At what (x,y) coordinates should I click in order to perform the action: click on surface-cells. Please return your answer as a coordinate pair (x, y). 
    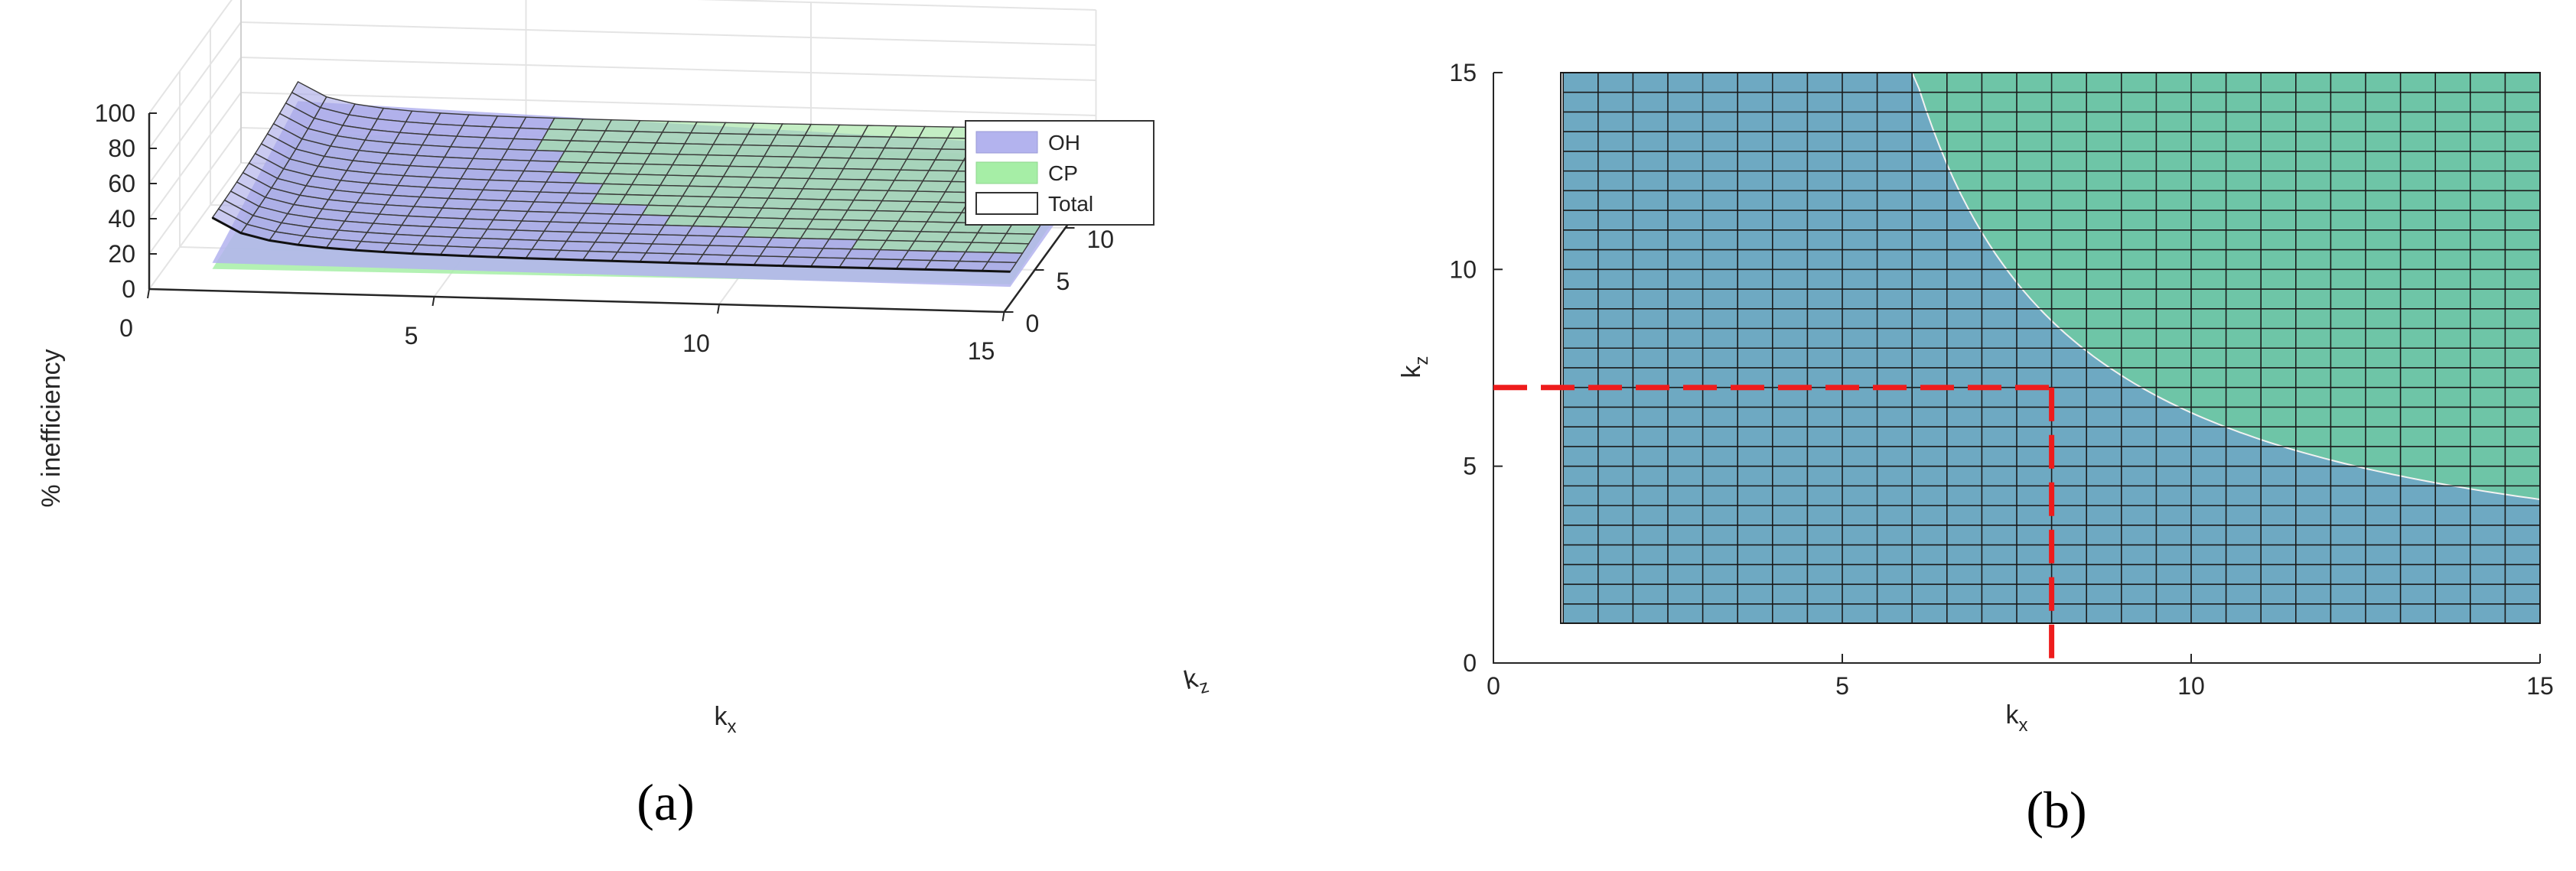
    Looking at the image, I should click on (654, 176).